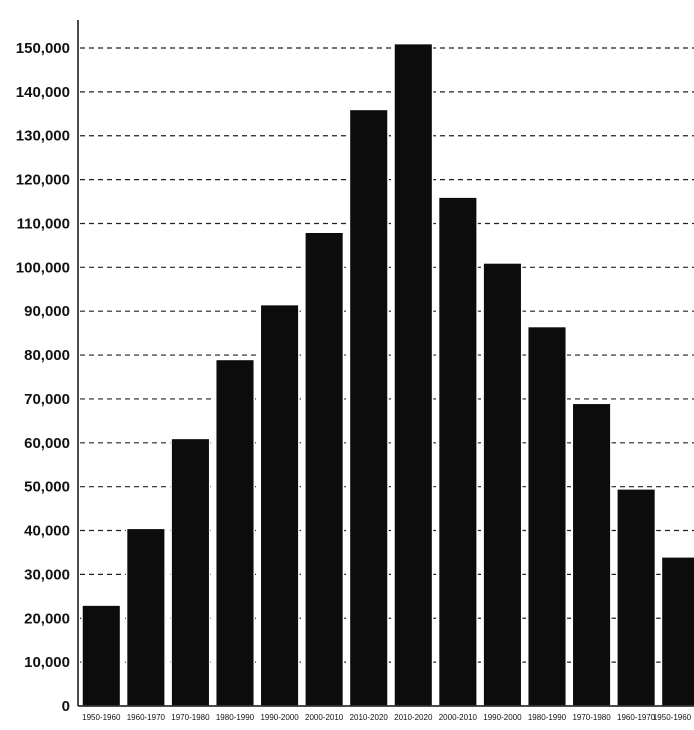  I want to click on y-tick-label: 130,000, so click(43, 136).